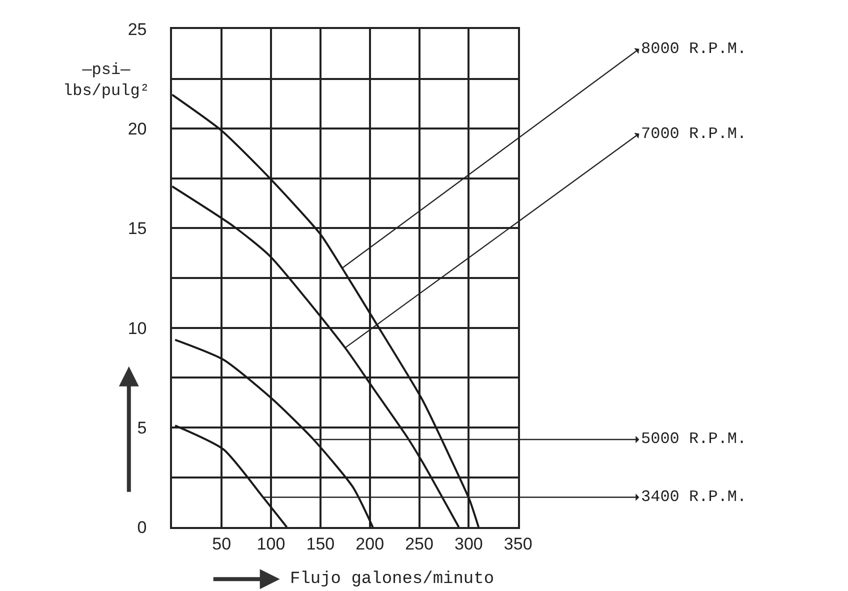  Describe the element at coordinates (137, 328) in the screenshot. I see `y-tick-label: 10` at that location.